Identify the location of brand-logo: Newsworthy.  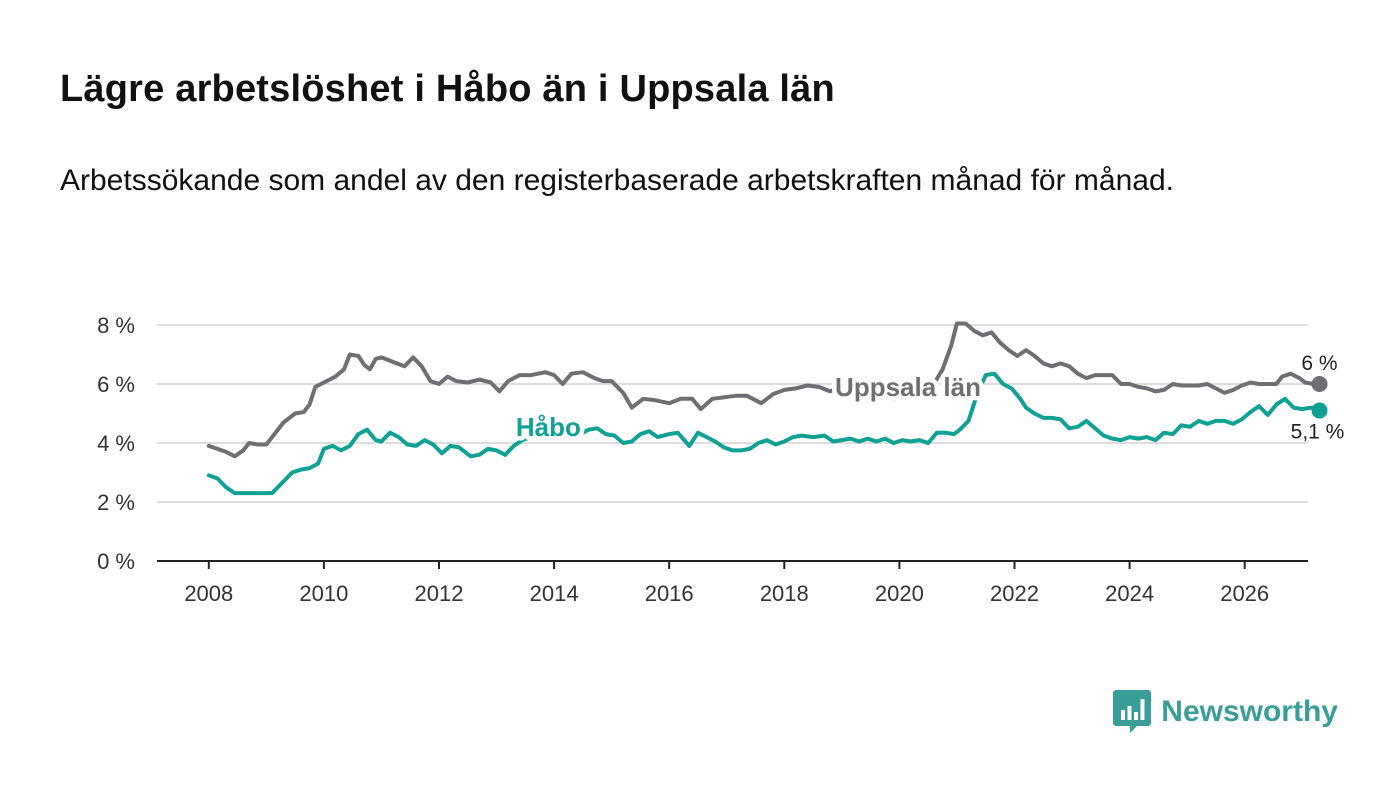
(1225, 712).